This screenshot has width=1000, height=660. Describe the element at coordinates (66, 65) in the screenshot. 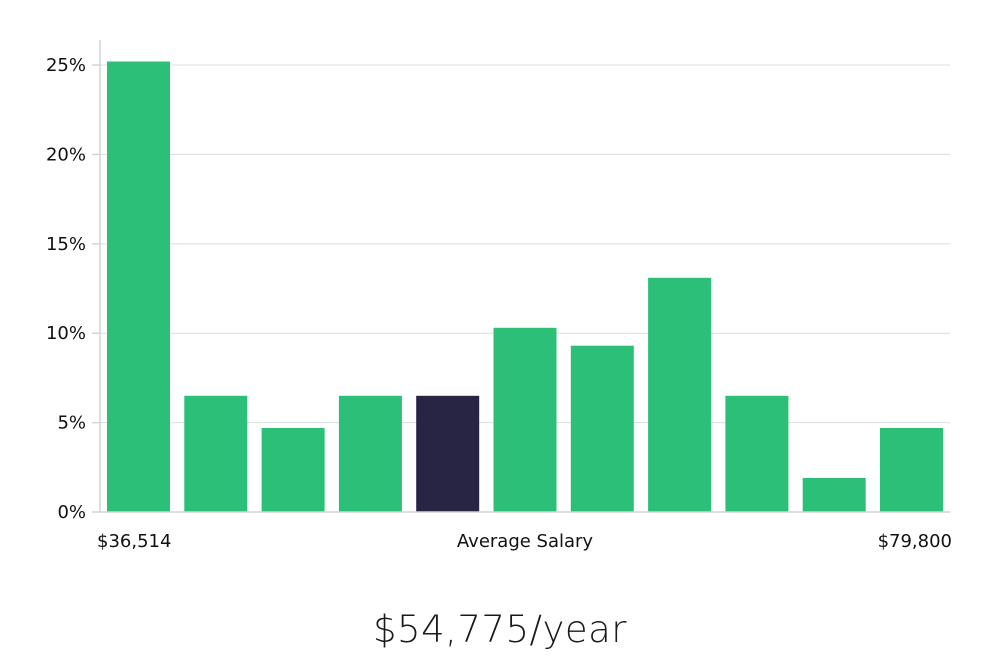

I see `y-tick-label: 25%` at that location.